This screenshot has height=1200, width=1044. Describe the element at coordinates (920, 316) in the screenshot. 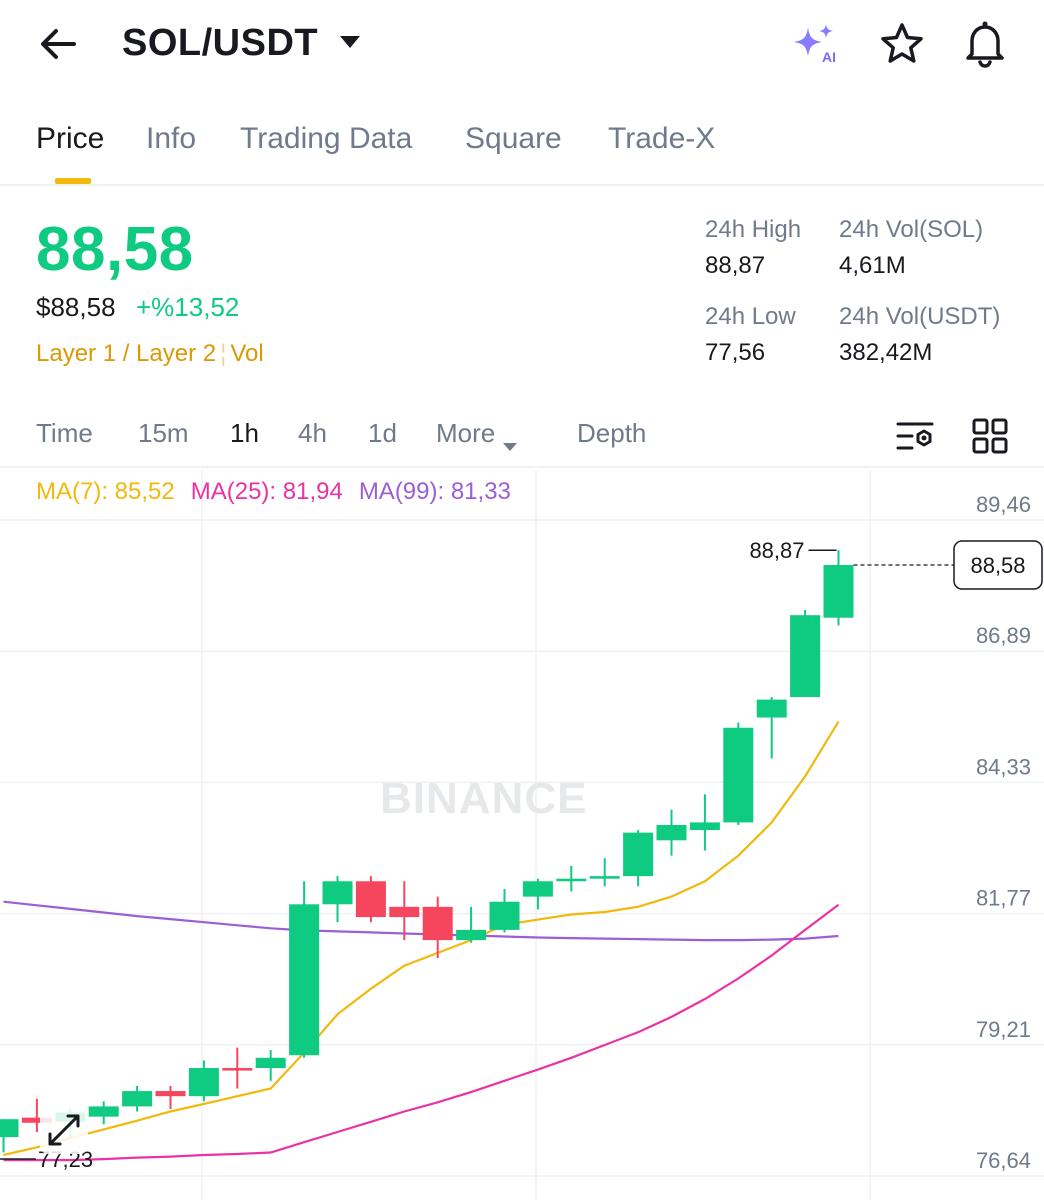

I see `stat-label: 24h Vol(USDT)` at that location.